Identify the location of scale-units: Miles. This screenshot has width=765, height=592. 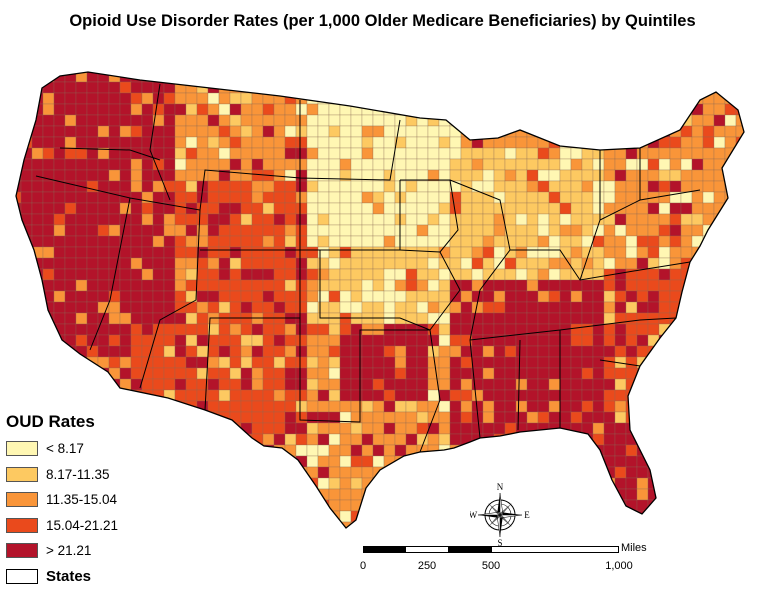
(634, 548).